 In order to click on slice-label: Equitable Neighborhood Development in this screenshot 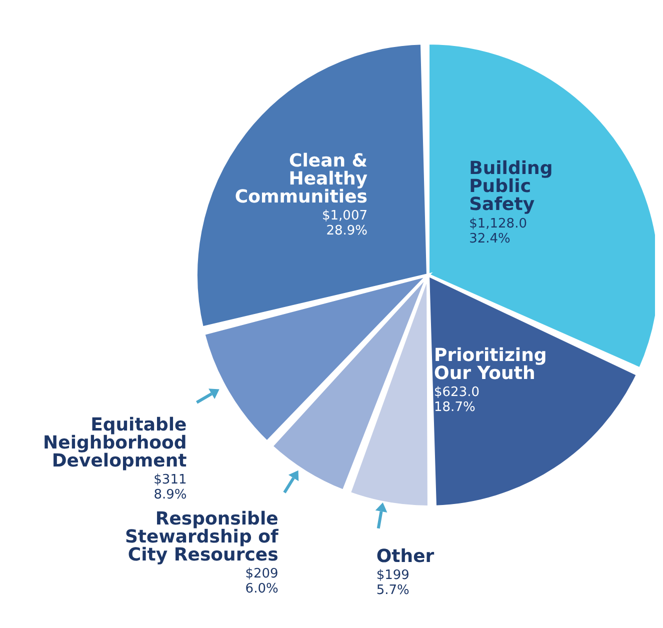, I will do `click(115, 443)`.